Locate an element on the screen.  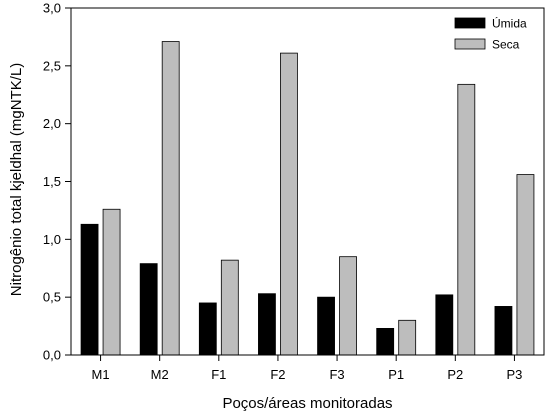
x-tick-label: F3 is located at coordinates (336, 374).